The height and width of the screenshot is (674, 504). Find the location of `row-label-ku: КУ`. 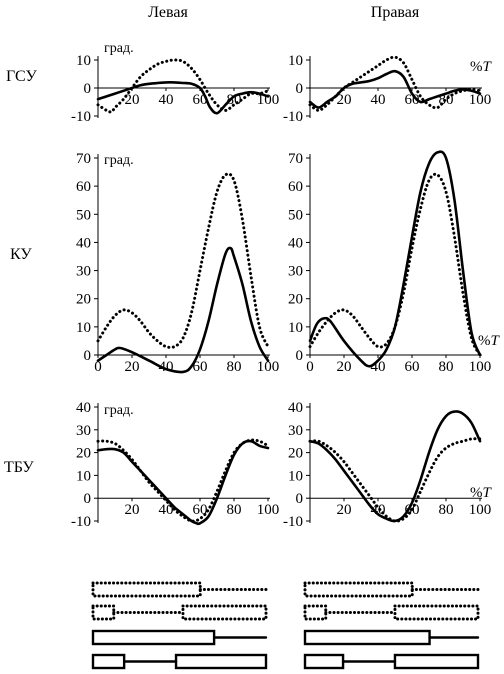

row-label-ku: КУ is located at coordinates (21, 254).